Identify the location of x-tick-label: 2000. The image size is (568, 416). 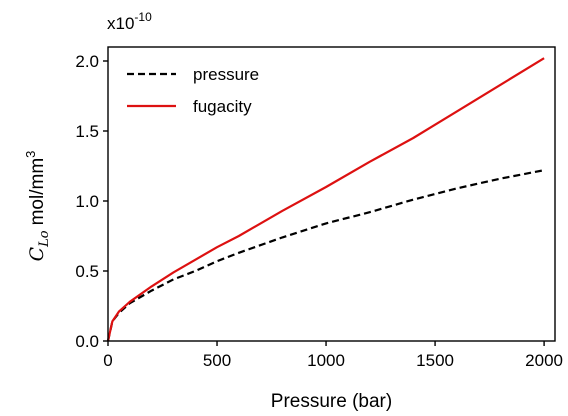
(544, 360).